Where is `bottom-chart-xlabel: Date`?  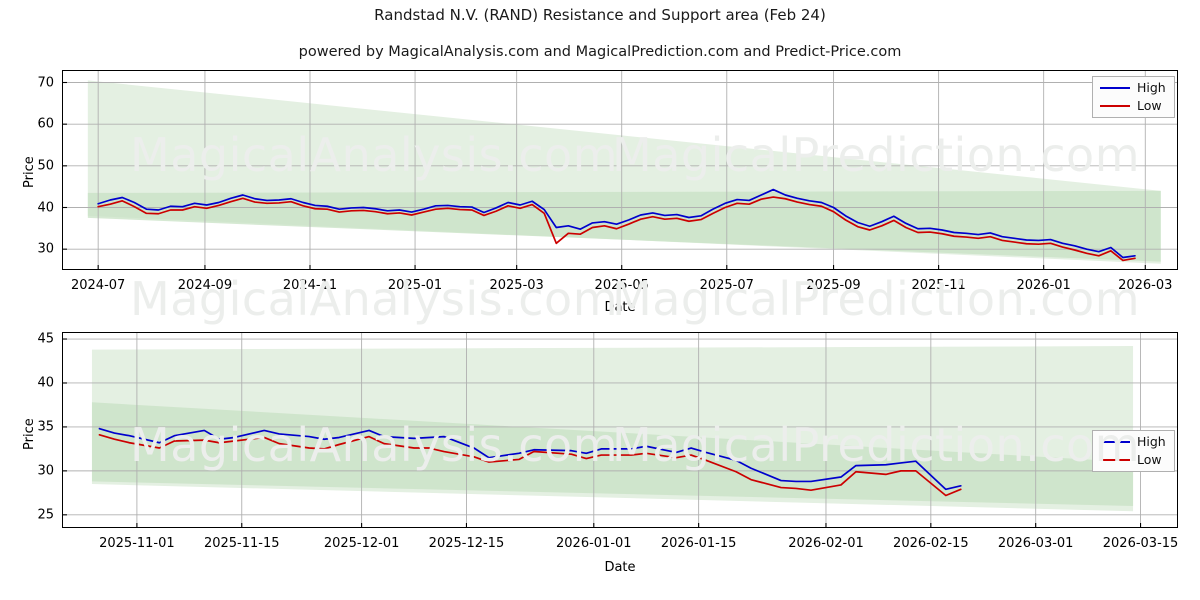
bottom-chart-xlabel: Date is located at coordinates (620, 567).